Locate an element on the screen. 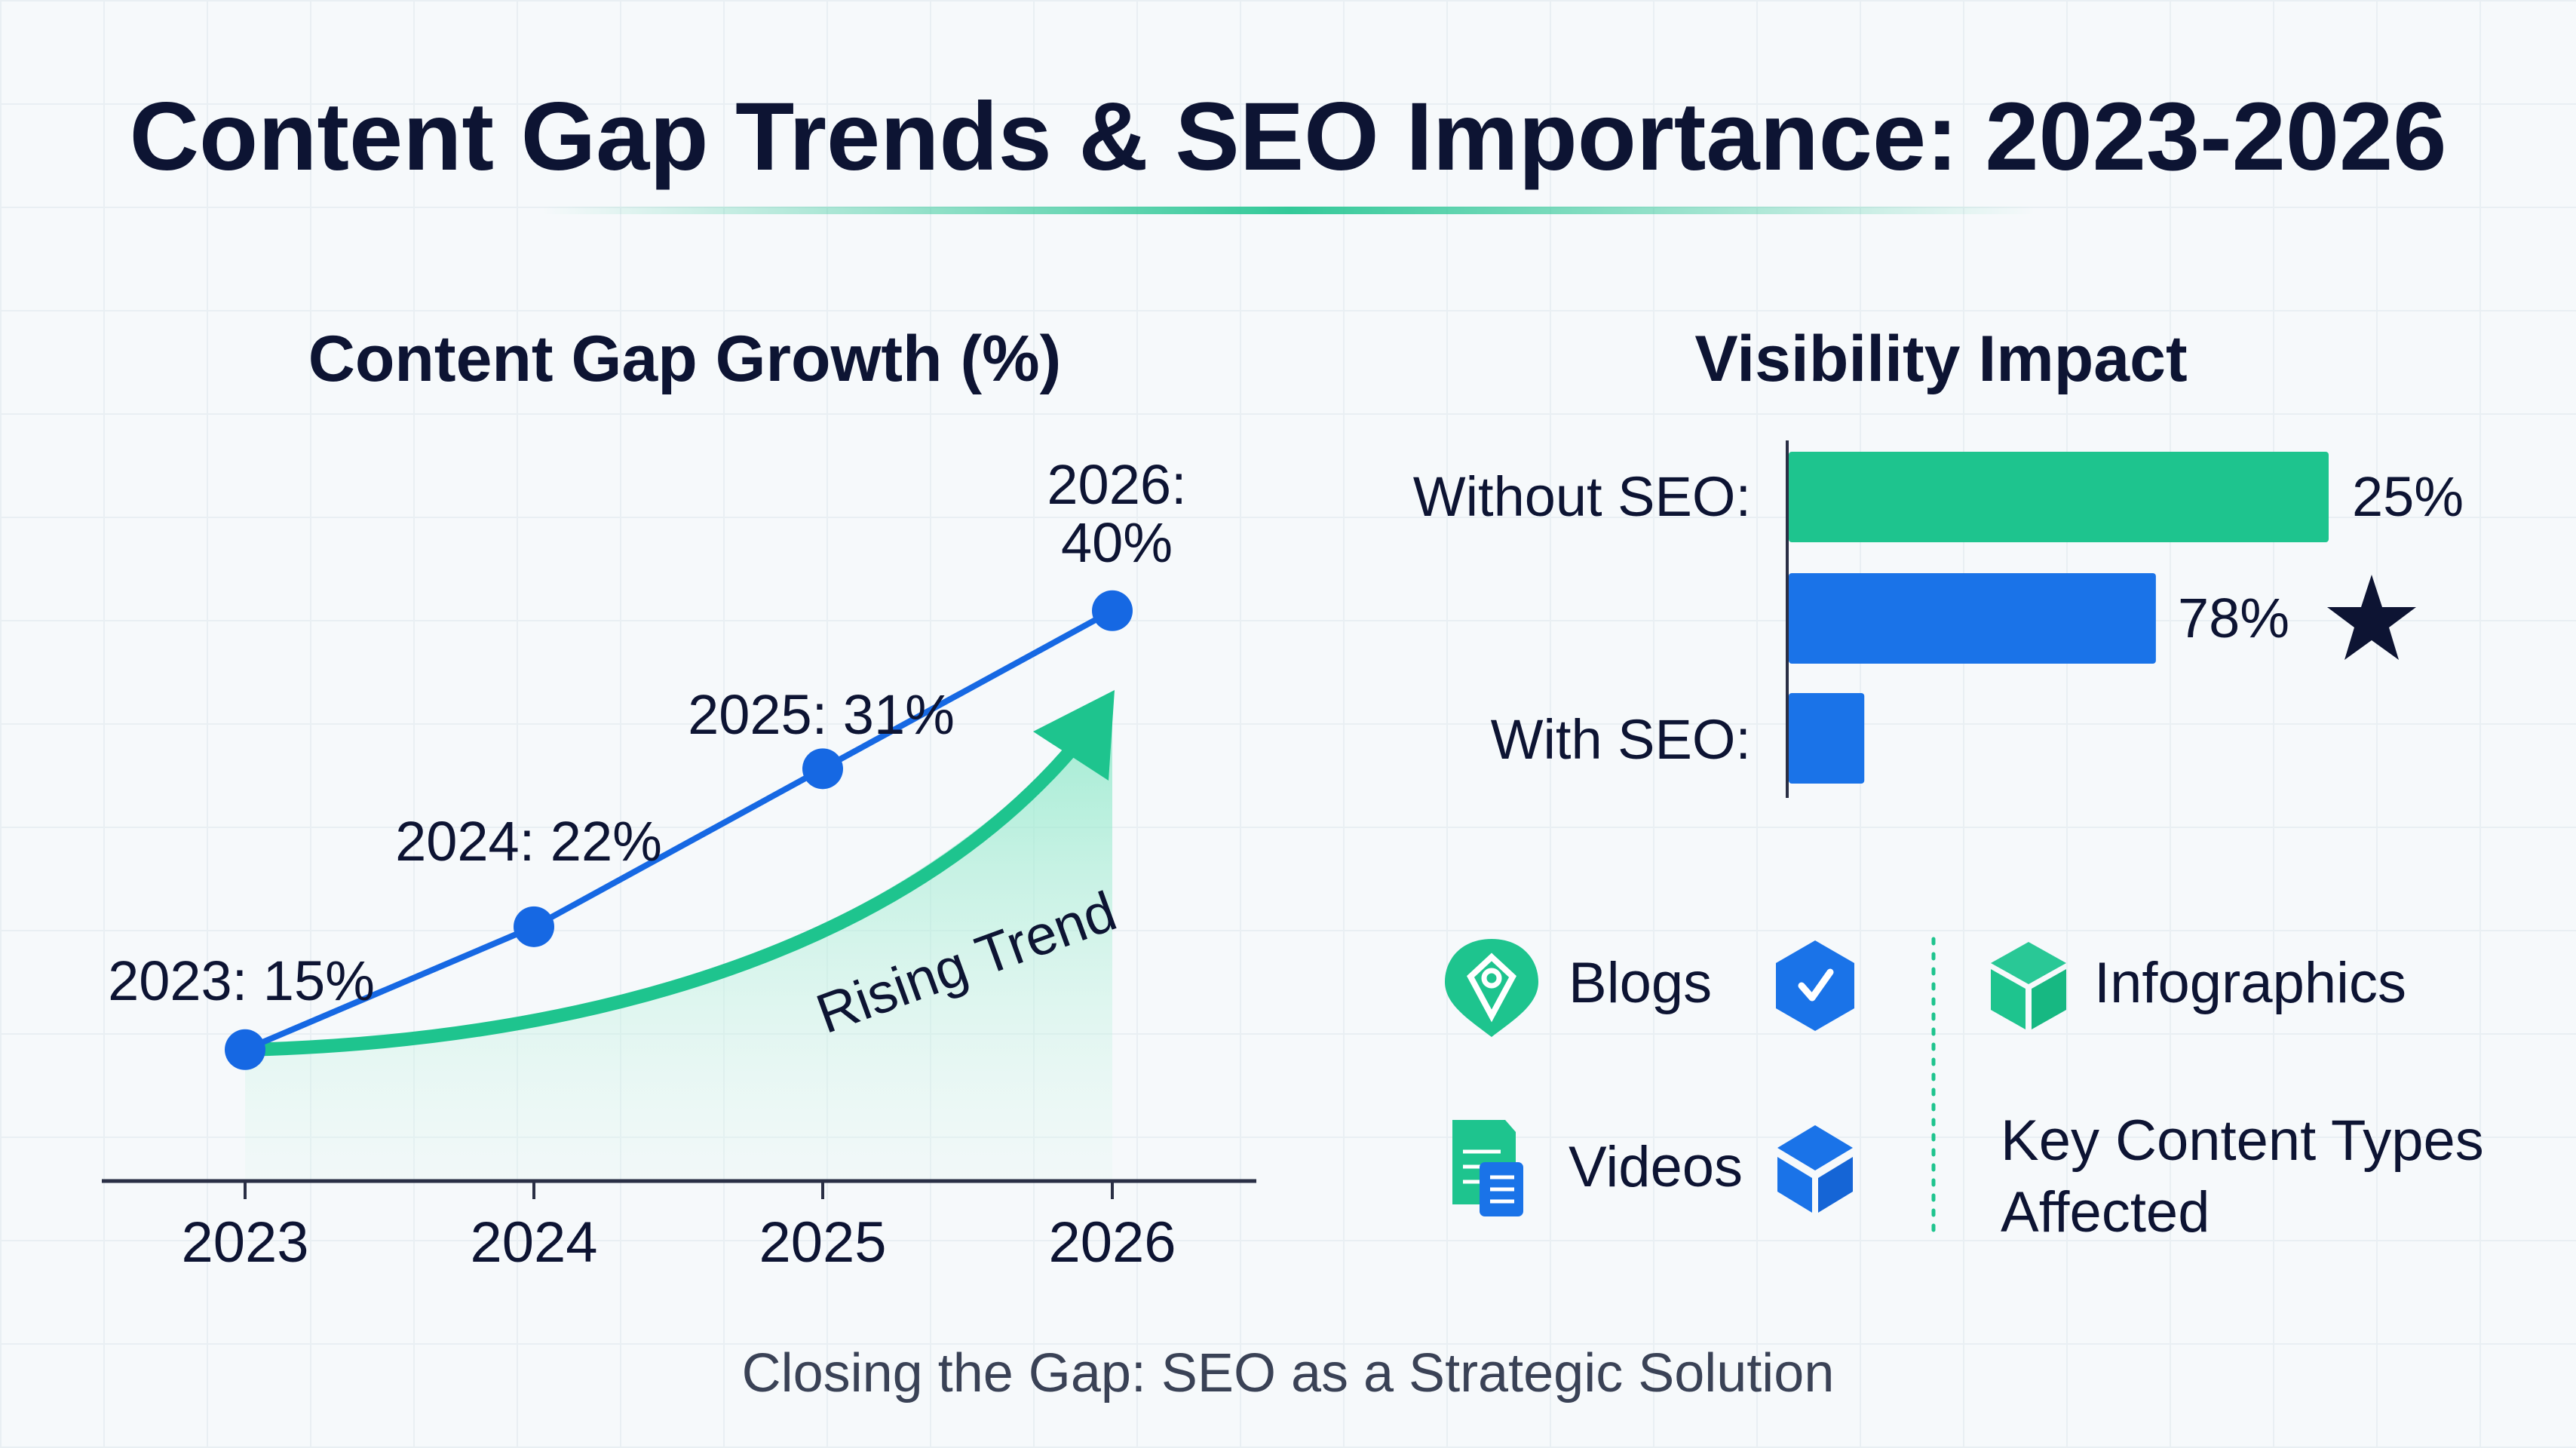  star-icon is located at coordinates (2371, 617).